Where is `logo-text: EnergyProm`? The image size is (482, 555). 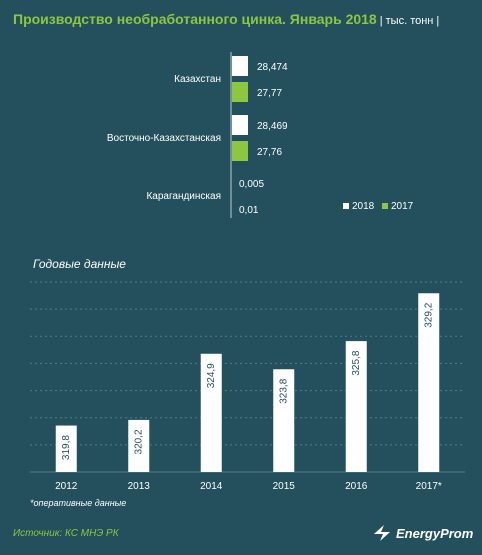 logo-text: EnergyProm is located at coordinates (435, 533).